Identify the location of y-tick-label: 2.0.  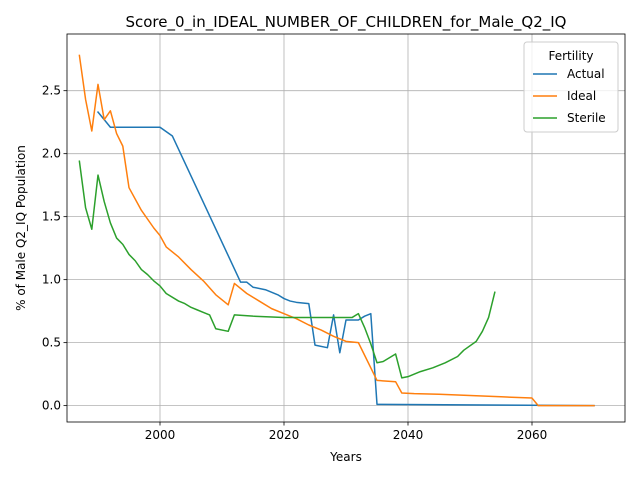
(51, 154).